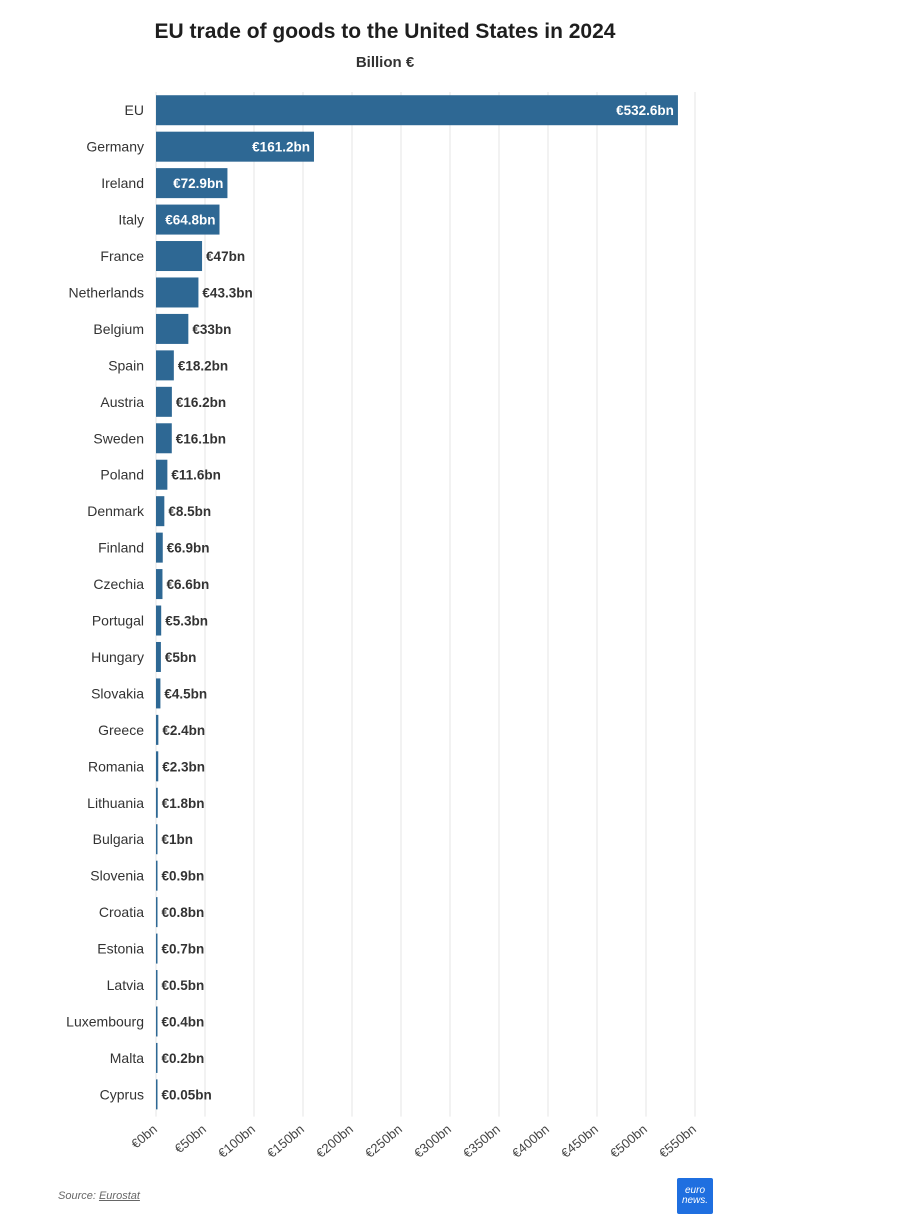  What do you see at coordinates (121, 912) in the screenshot?
I see `category-label: Croatia` at bounding box center [121, 912].